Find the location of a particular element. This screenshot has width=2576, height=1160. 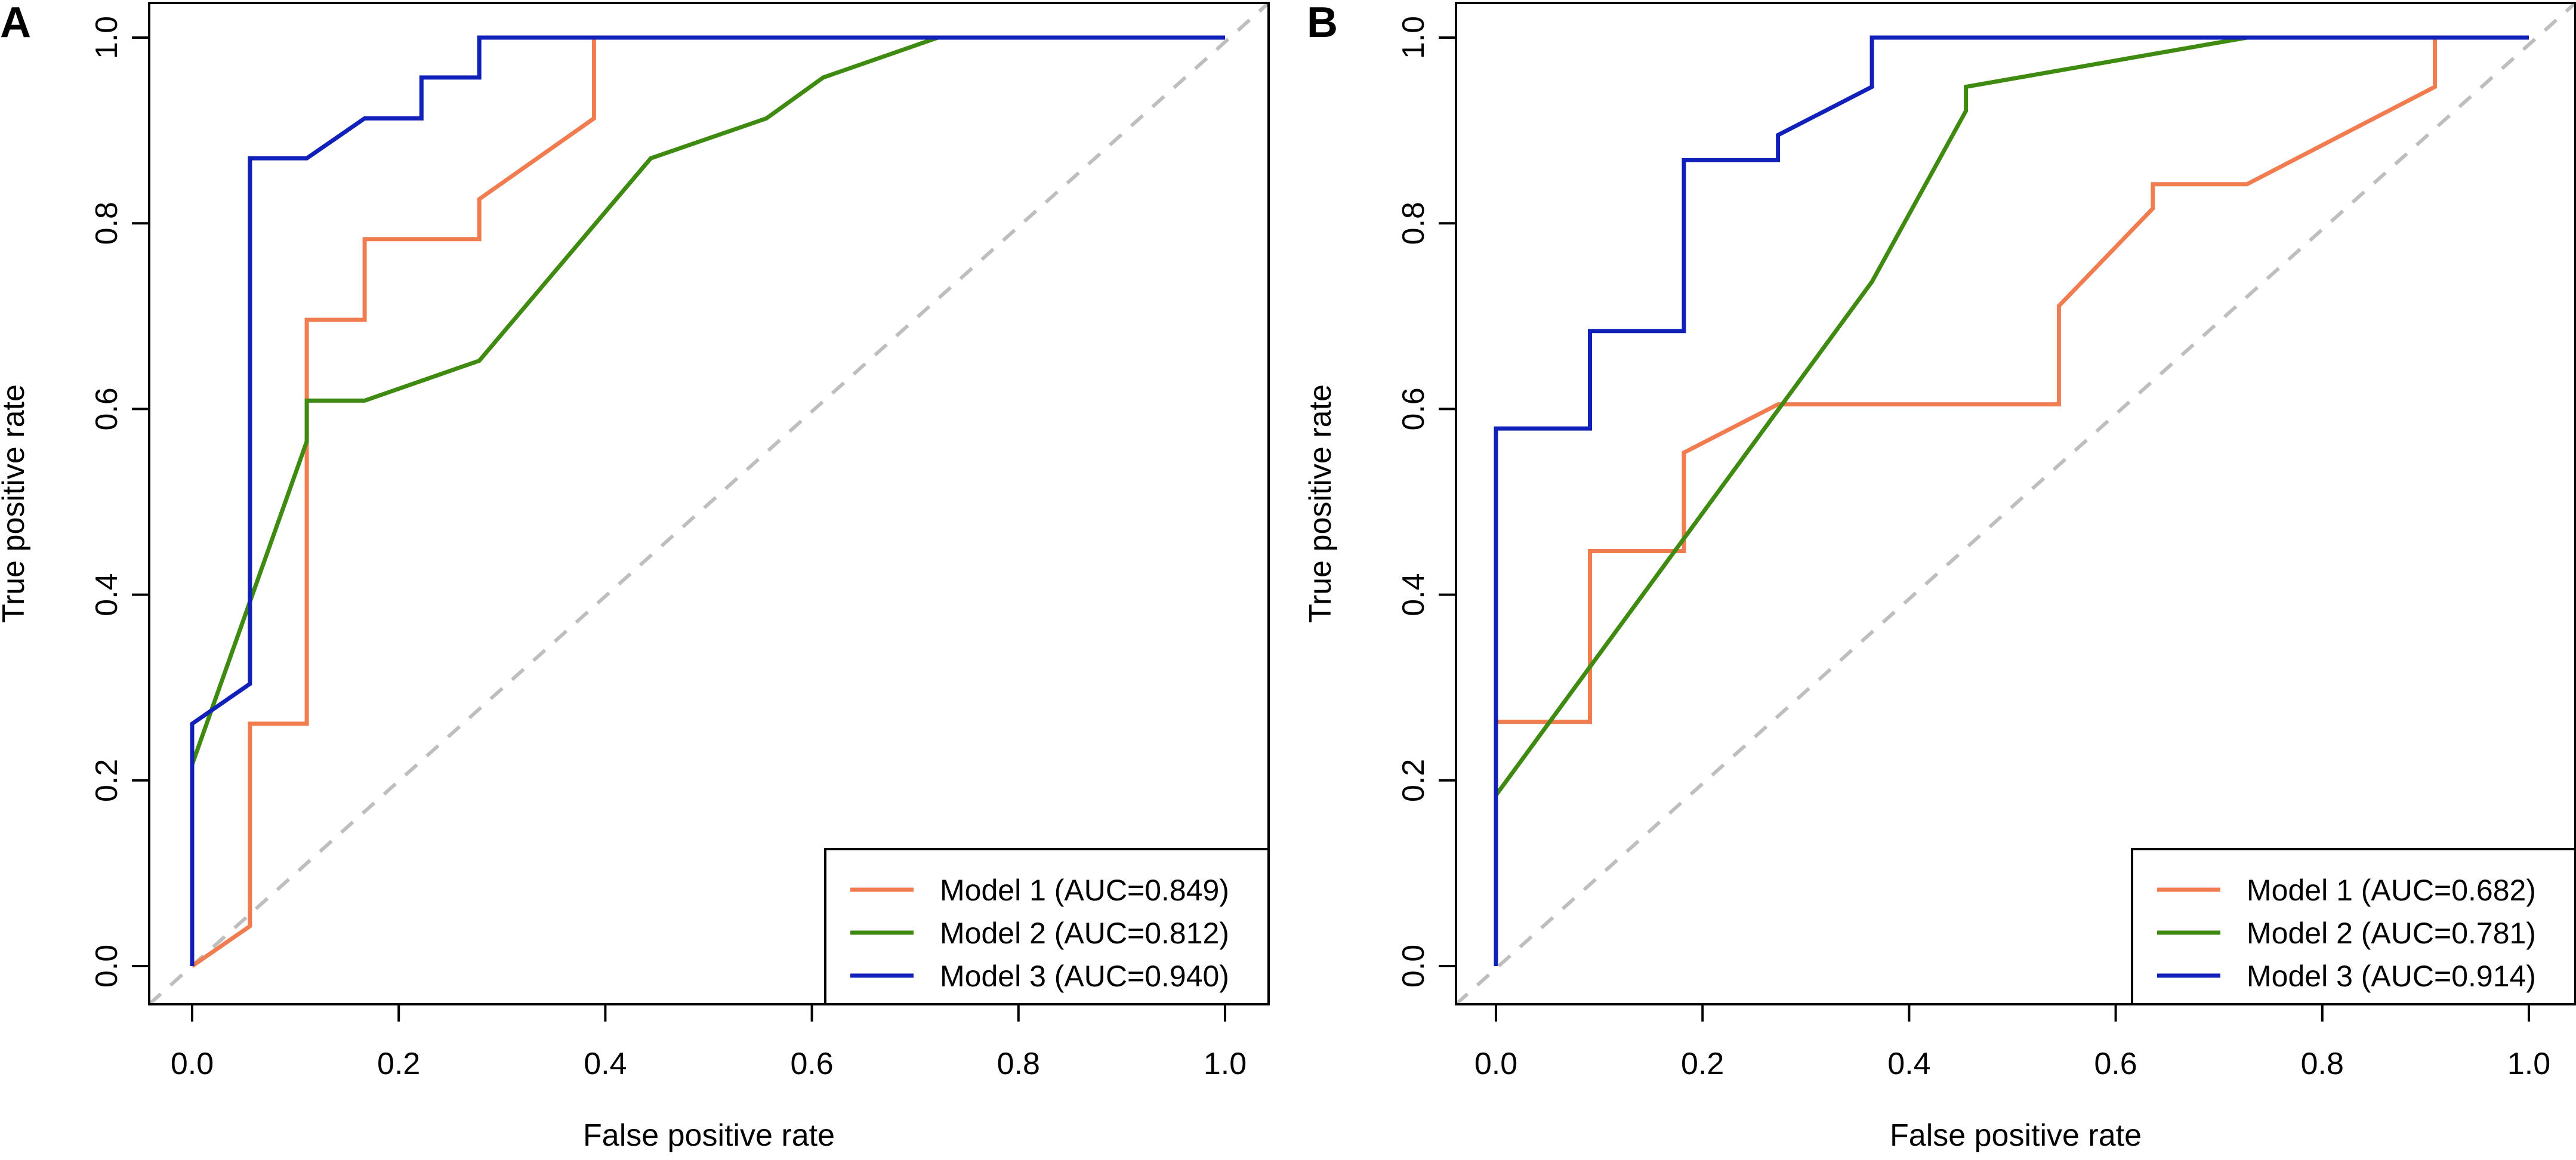

panel-letter: A is located at coordinates (16, 23).